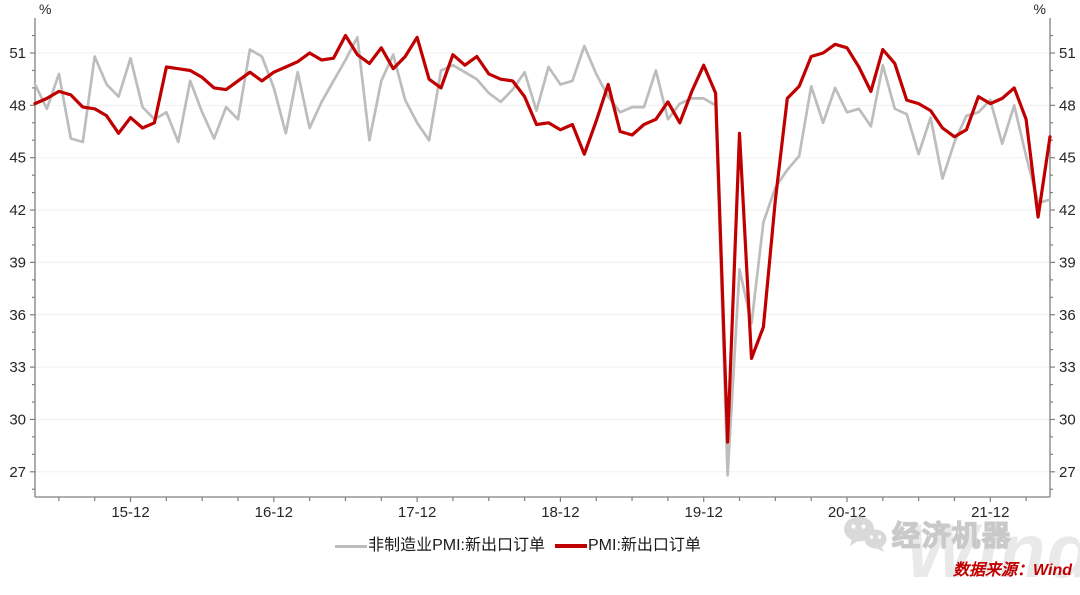  I want to click on y-axis-label-left: 42, so click(17, 210).